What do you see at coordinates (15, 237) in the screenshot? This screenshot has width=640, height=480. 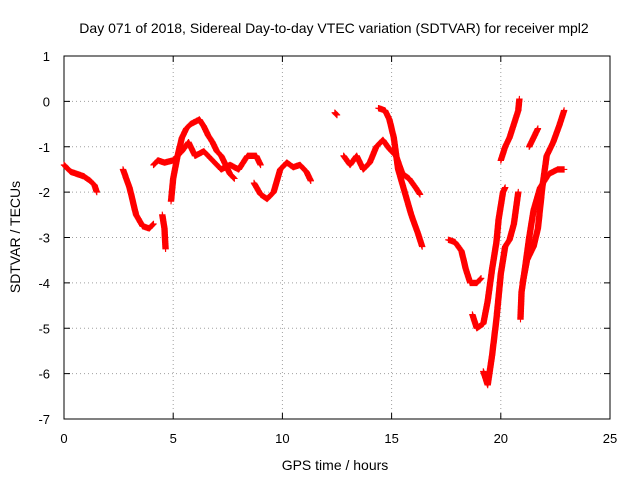 I see `y-axis-label: SDTVAR / TECUs` at bounding box center [15, 237].